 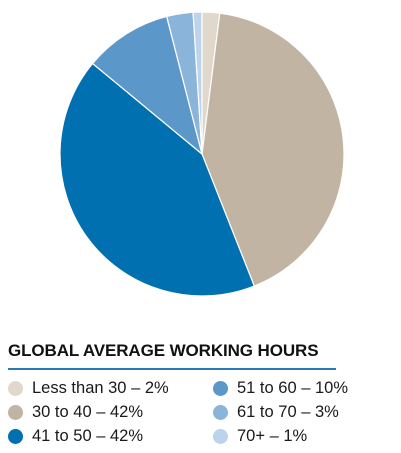 I want to click on legend-label-0: Less than 30 – 2%, so click(x=100, y=387).